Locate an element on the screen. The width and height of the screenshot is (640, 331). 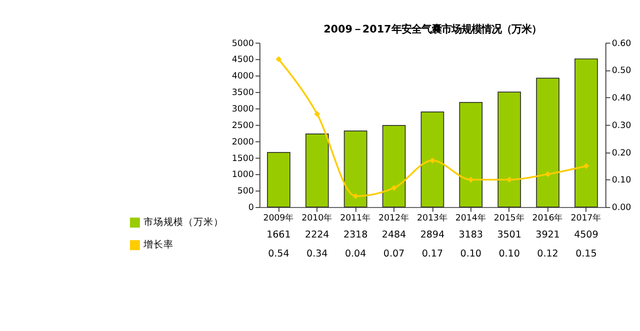
x-tick-label: 2015年 is located at coordinates (509, 218).